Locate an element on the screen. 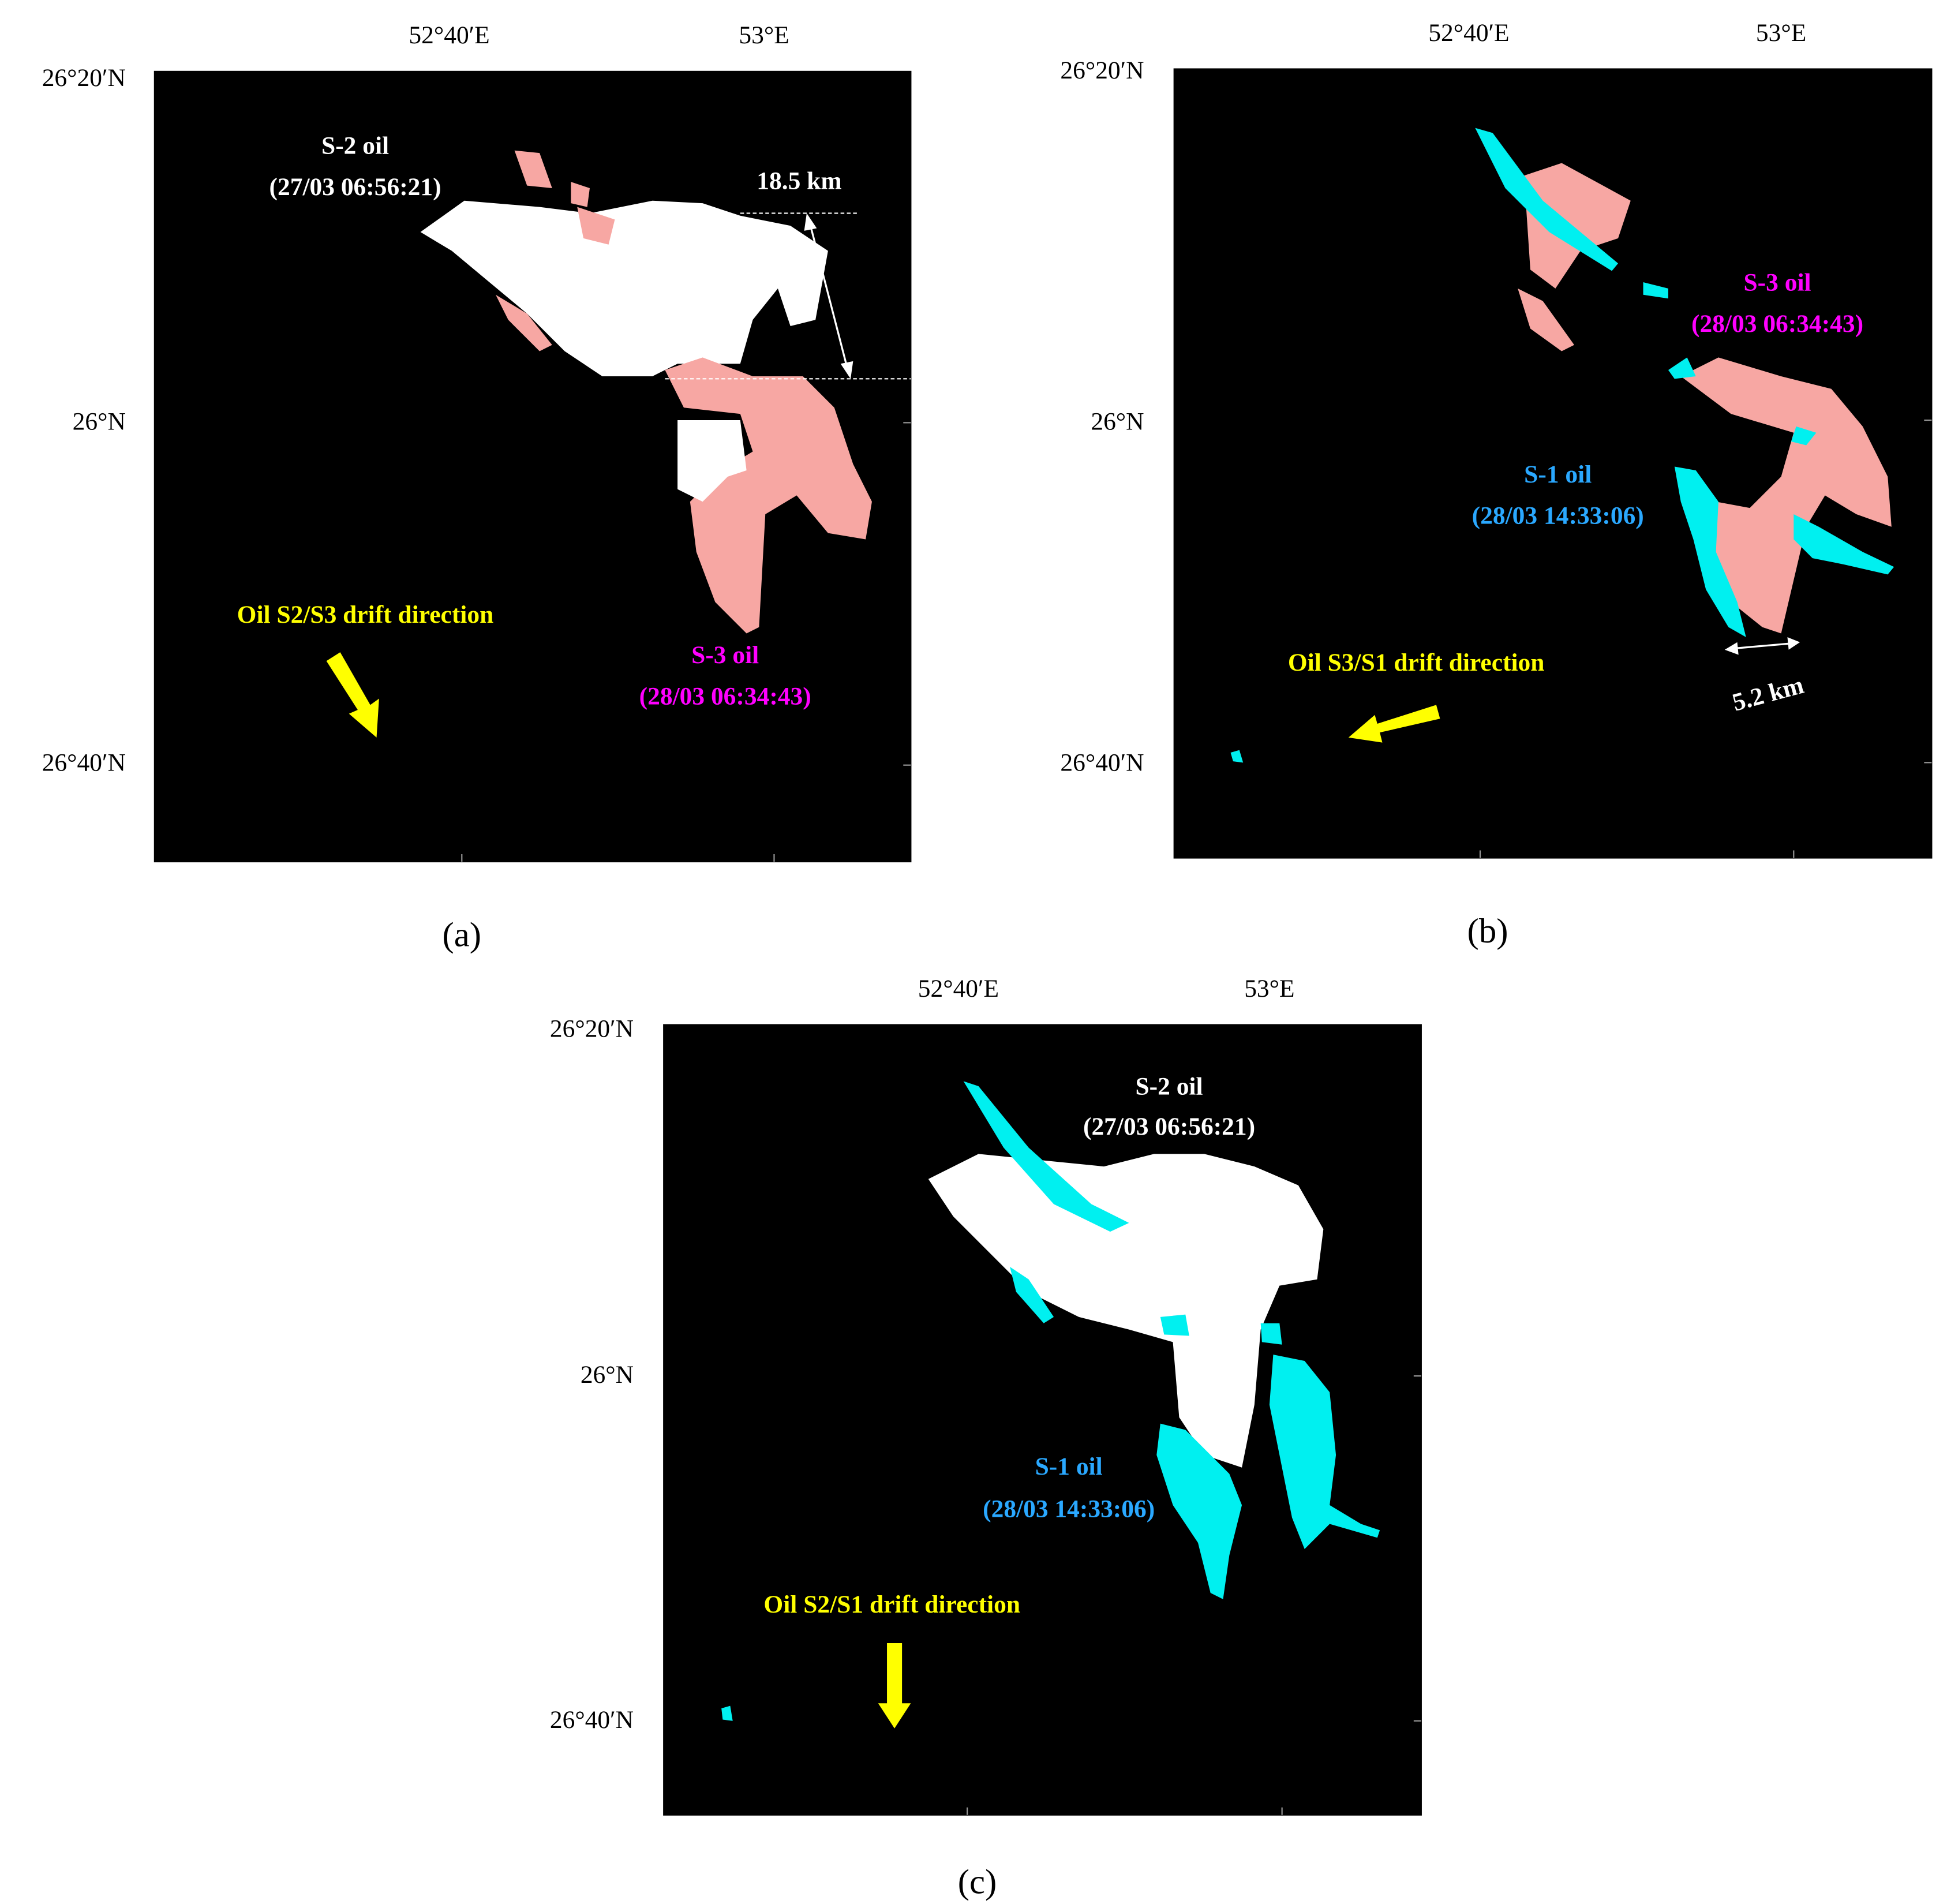  annotation: Oil S3/S1 drift direction is located at coordinates (1416, 662).